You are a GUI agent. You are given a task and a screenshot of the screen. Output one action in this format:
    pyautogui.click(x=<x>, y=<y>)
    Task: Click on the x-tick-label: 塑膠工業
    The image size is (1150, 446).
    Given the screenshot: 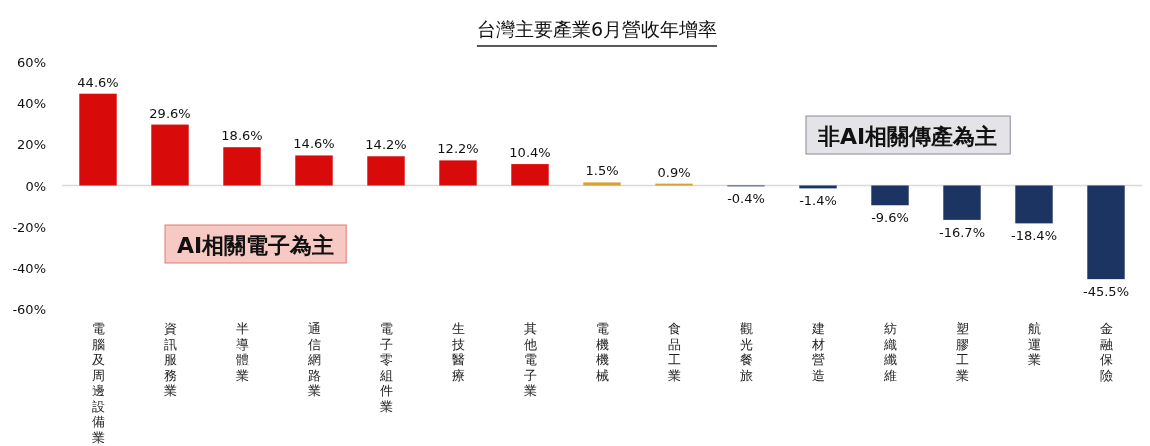 What is the action you would take?
    pyautogui.click(x=962, y=352)
    